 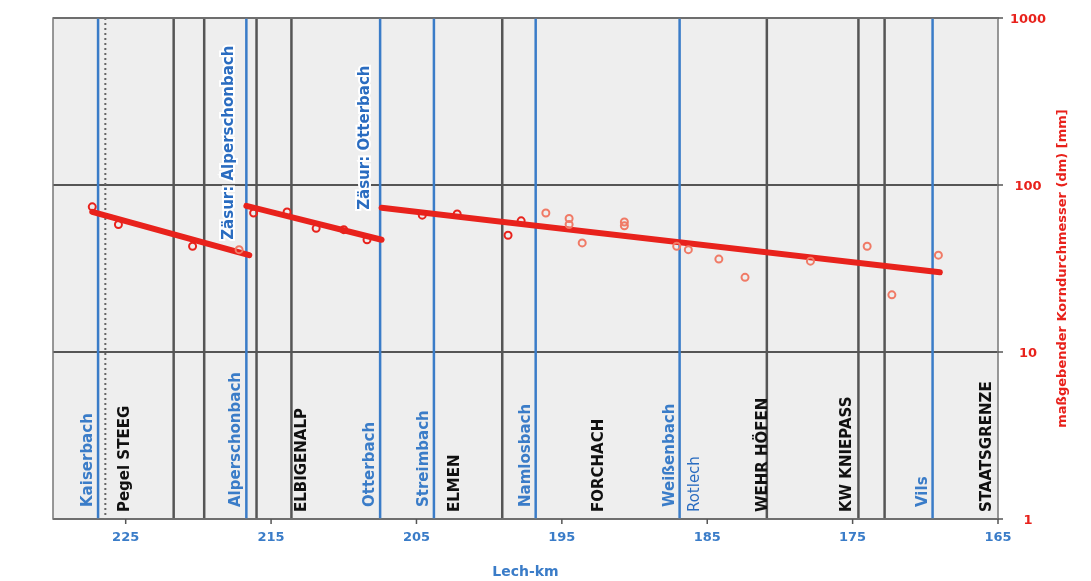 I want to click on annotation: Zäsur: Otterbach, so click(x=363, y=137).